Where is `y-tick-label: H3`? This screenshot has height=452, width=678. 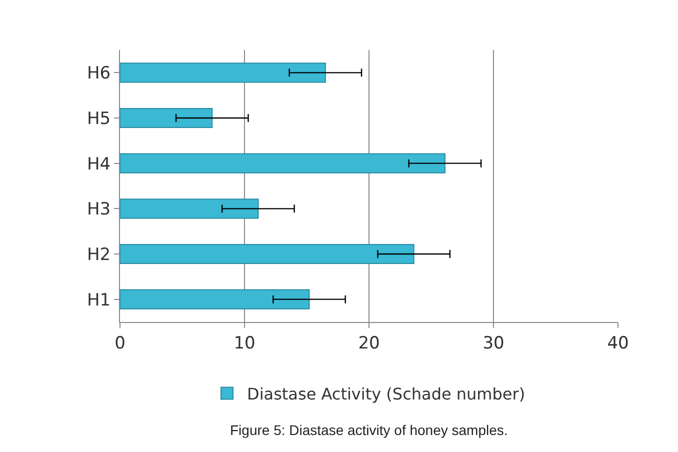 y-tick-label: H3 is located at coordinates (98, 210).